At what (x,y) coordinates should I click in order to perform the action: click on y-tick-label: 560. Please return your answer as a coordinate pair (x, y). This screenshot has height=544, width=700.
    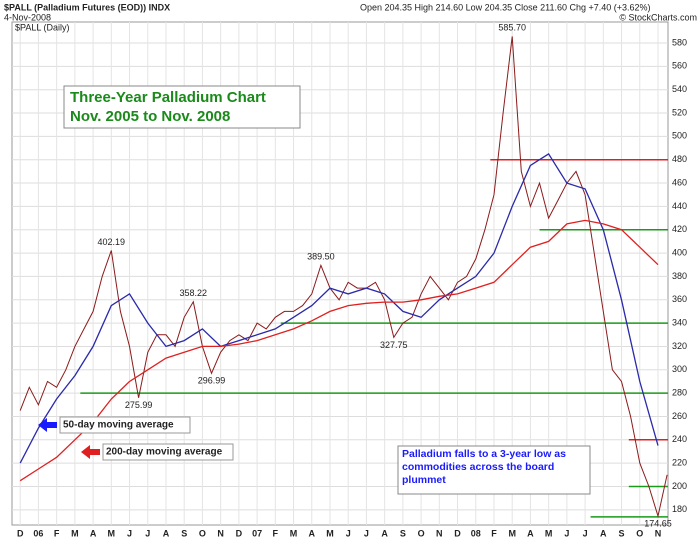
    Looking at the image, I should click on (679, 66).